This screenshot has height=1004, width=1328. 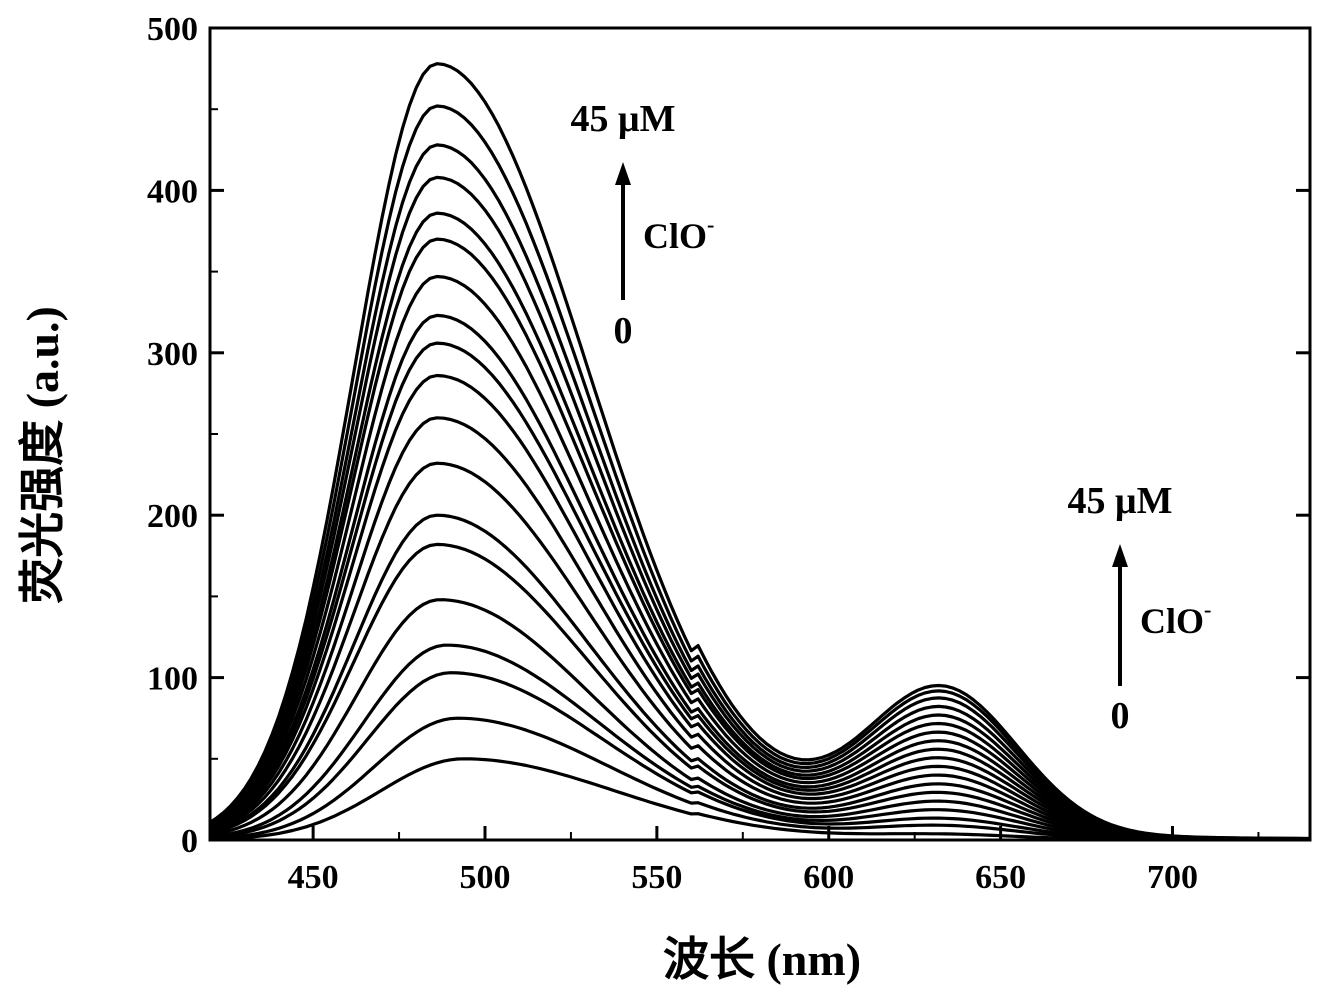 What do you see at coordinates (172, 679) in the screenshot?
I see `y-tick-label: 100` at bounding box center [172, 679].